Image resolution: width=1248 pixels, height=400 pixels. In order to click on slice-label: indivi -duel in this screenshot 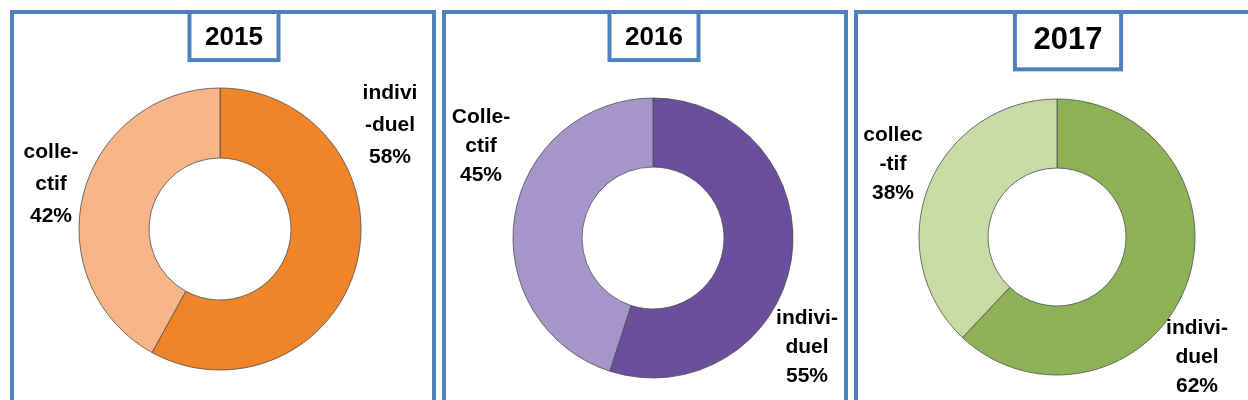, I will do `click(390, 107)`.